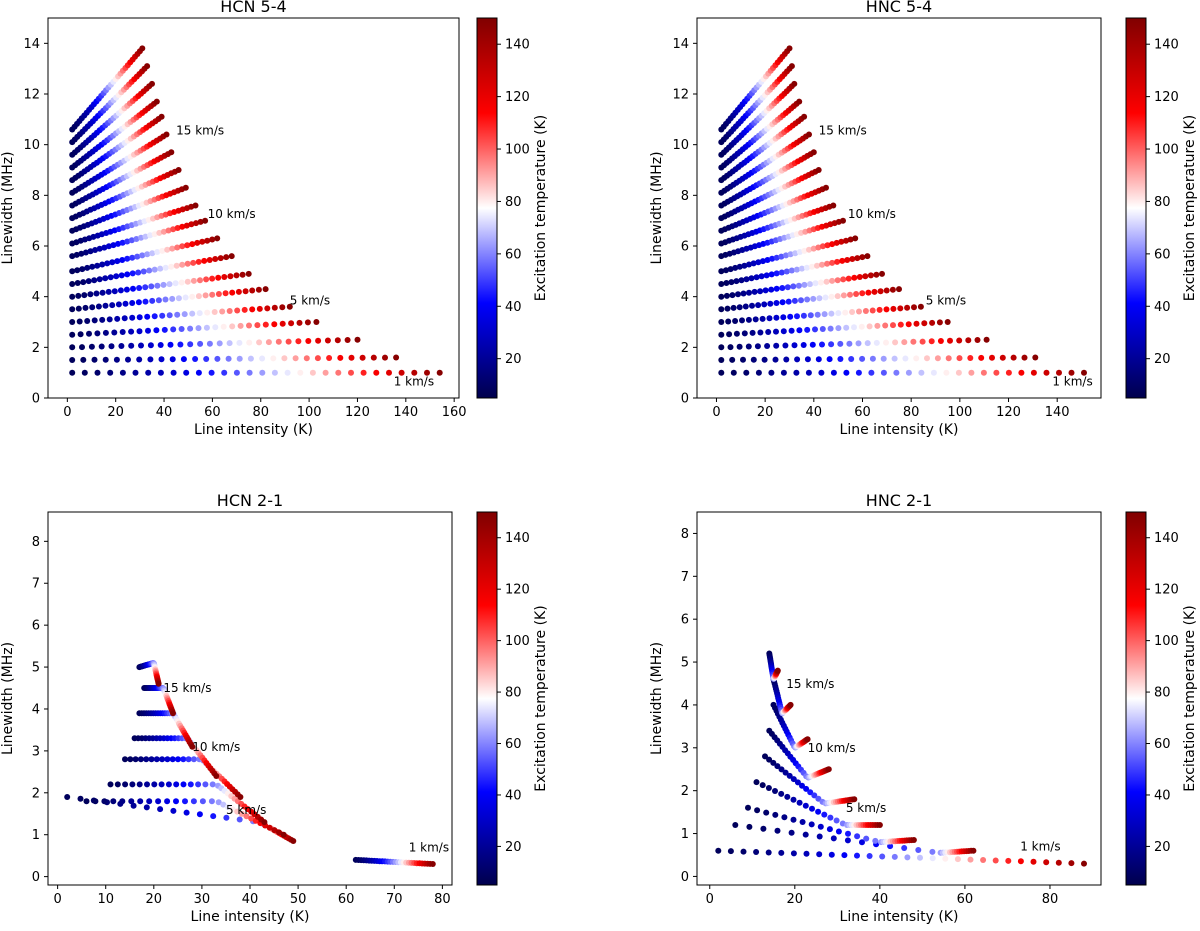 The height and width of the screenshot is (931, 1200). I want to click on colorbar-tick-label: 140, so click(1166, 45).